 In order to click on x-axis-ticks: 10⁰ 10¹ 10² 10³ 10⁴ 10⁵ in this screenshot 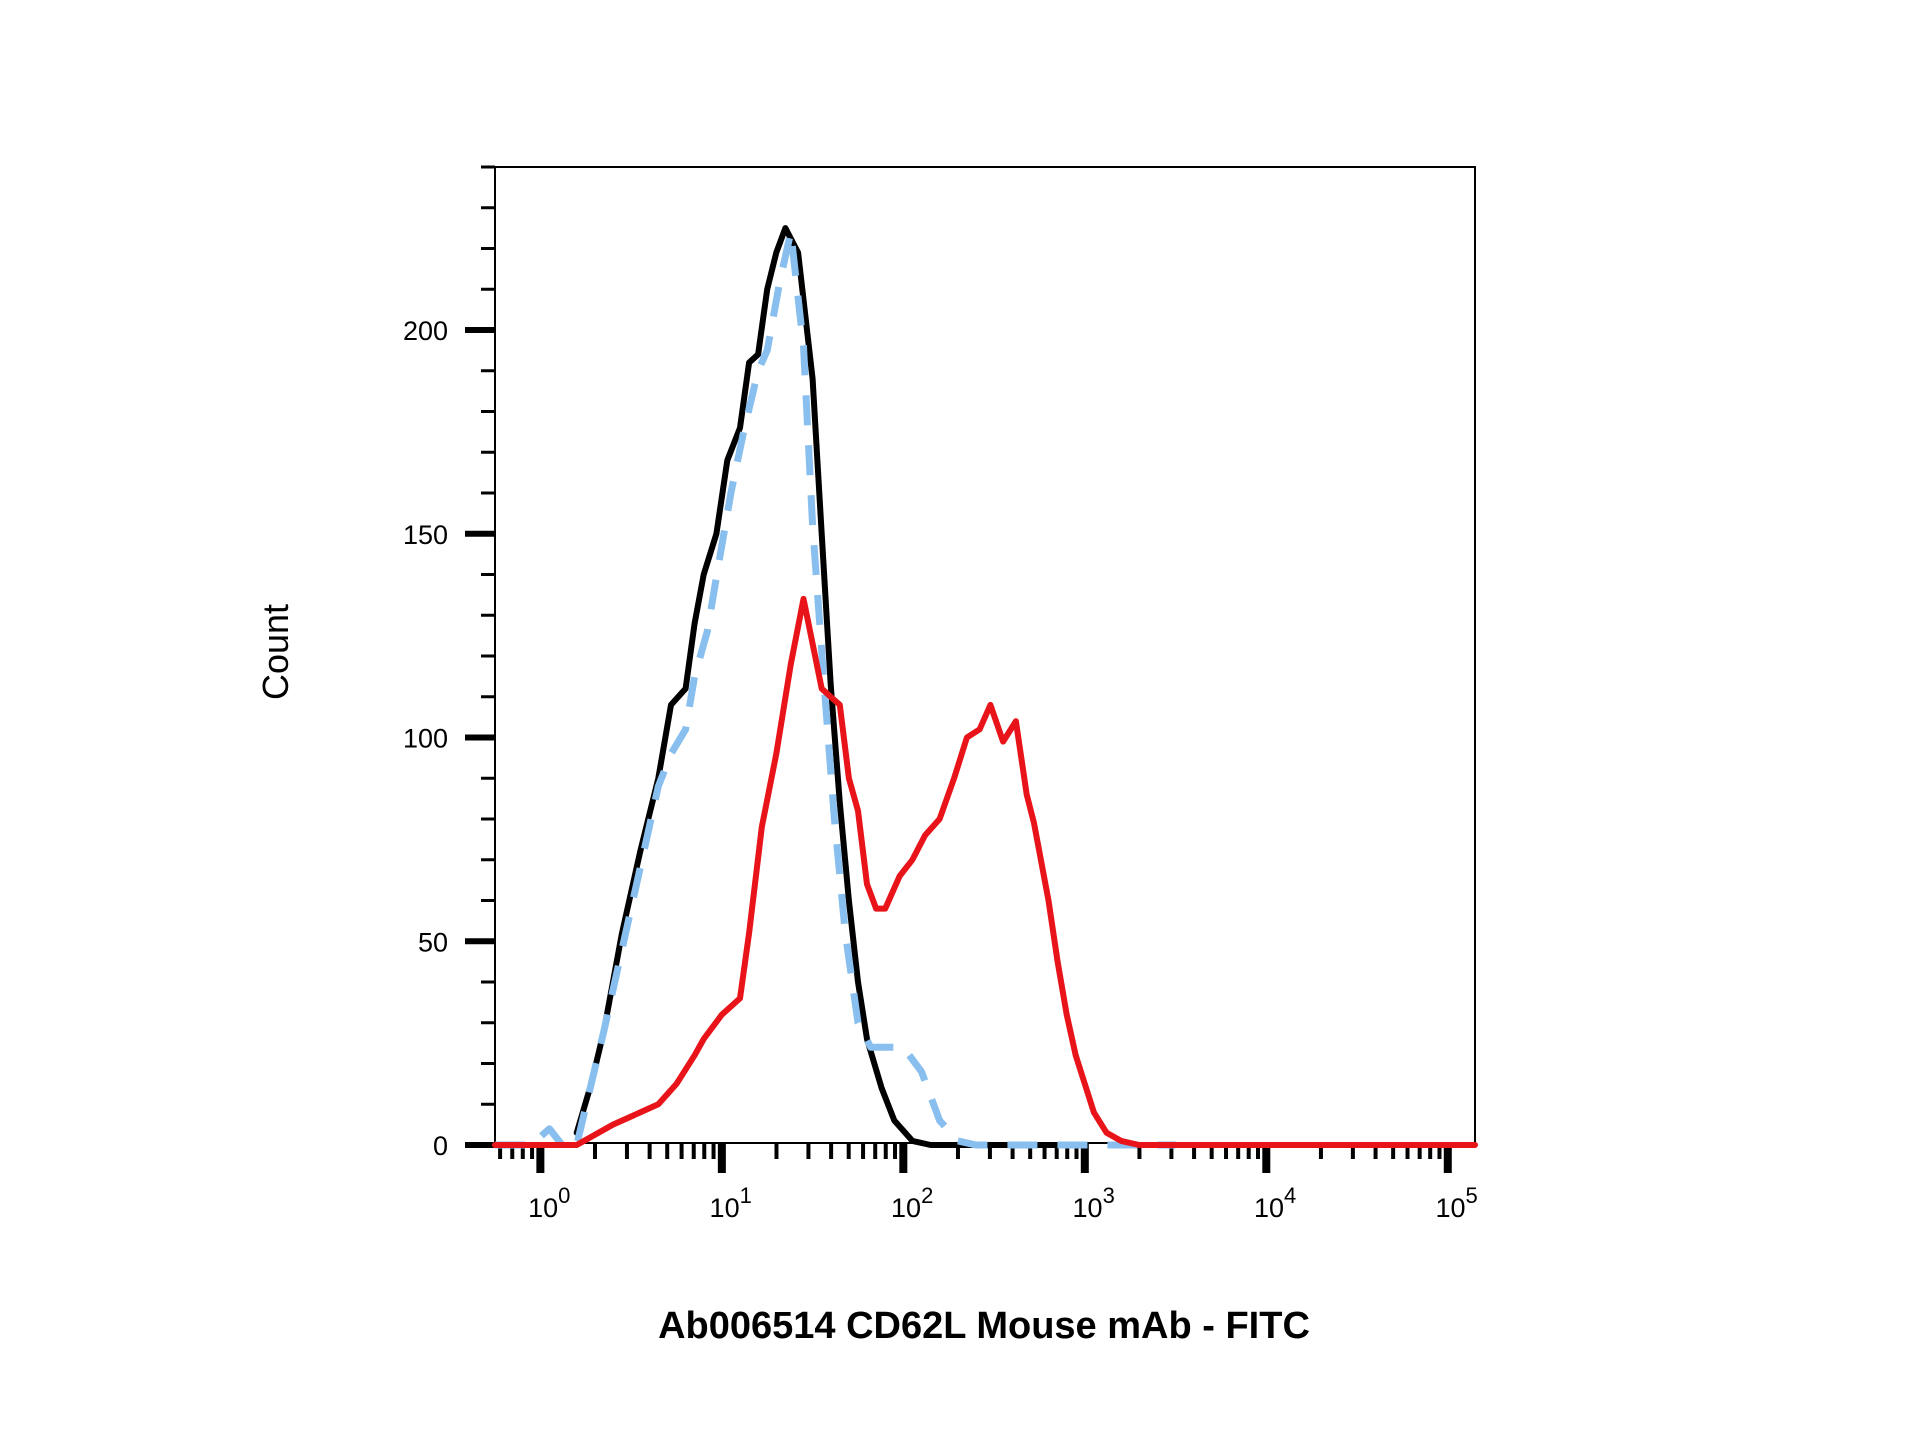, I will do `click(988, 1183)`.